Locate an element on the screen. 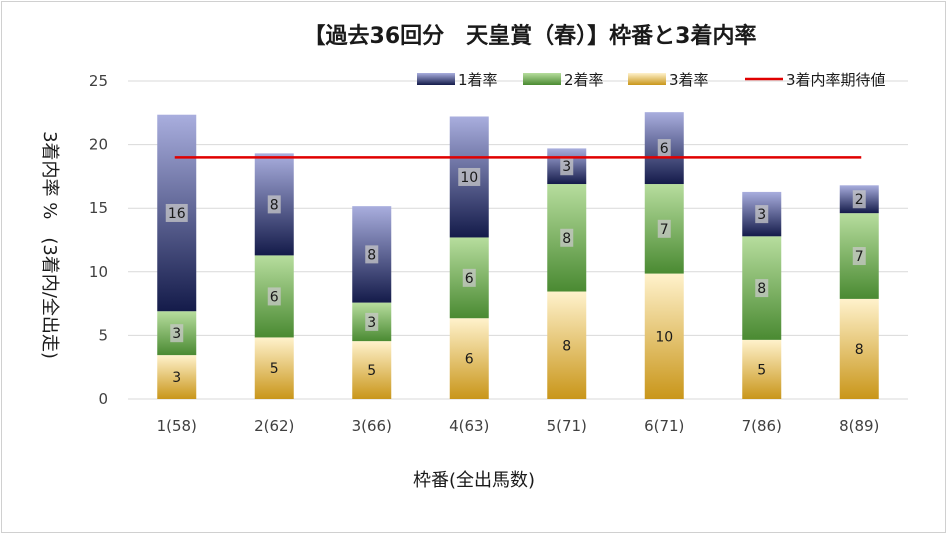 The width and height of the screenshot is (947, 534). legend: 1着率 2着率 3着率 3着内率期待値 is located at coordinates (651, 80).